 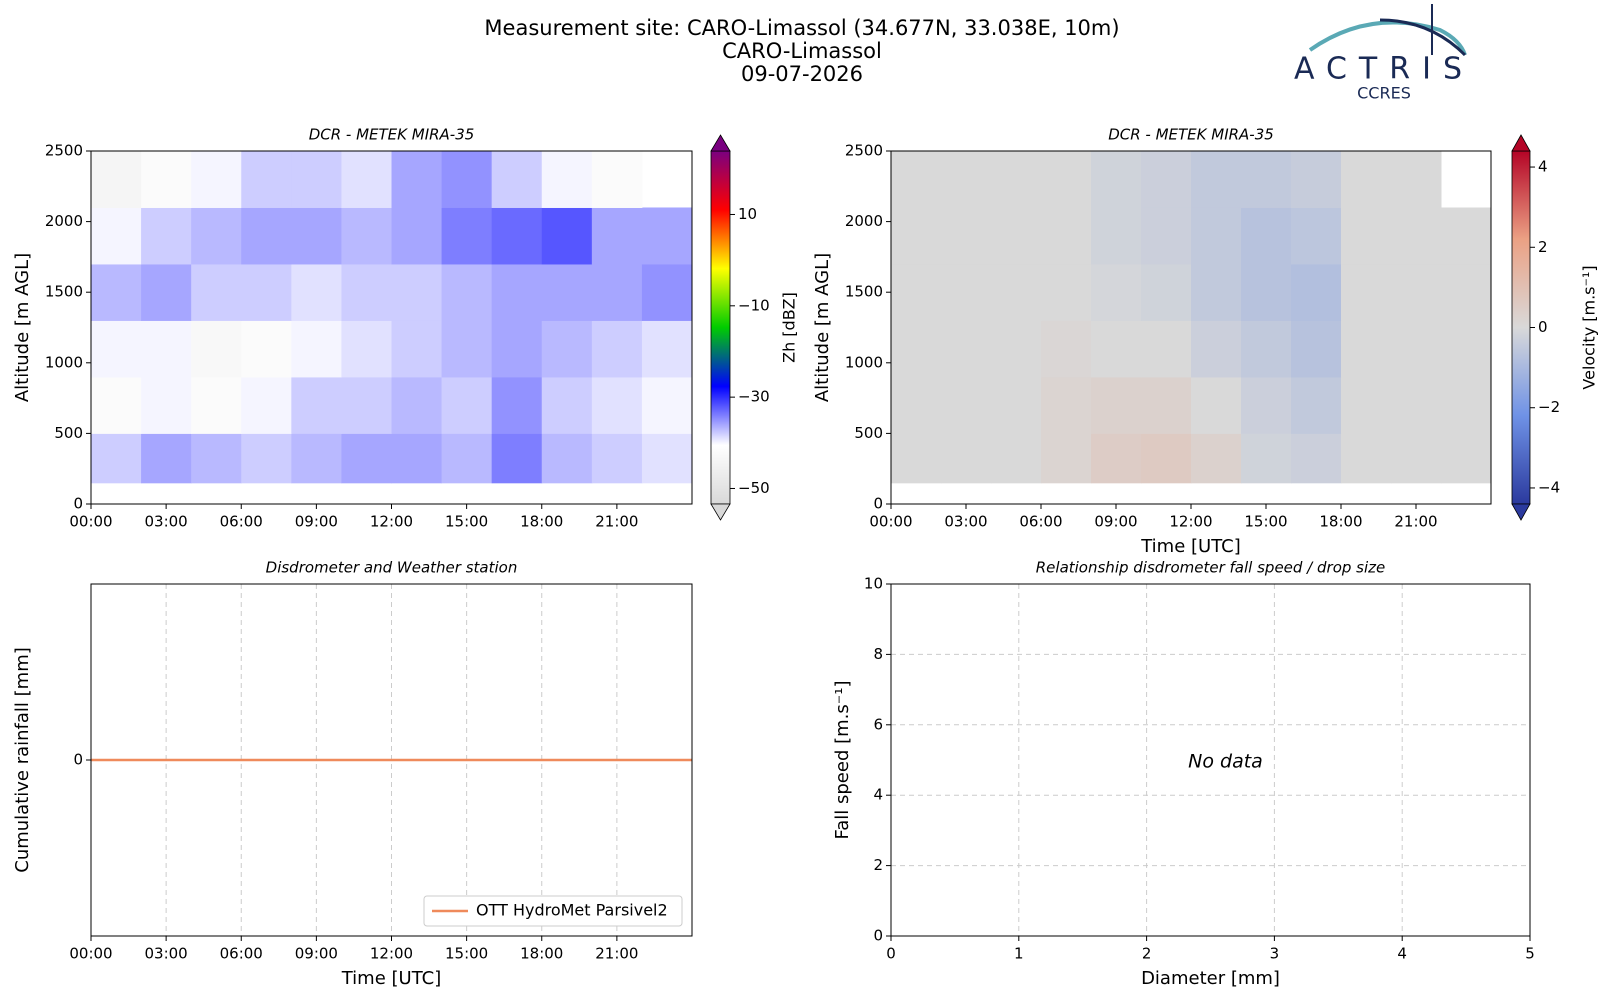 I want to click on panel-title: DCR - METEK MIRA-35, so click(x=1191, y=135).